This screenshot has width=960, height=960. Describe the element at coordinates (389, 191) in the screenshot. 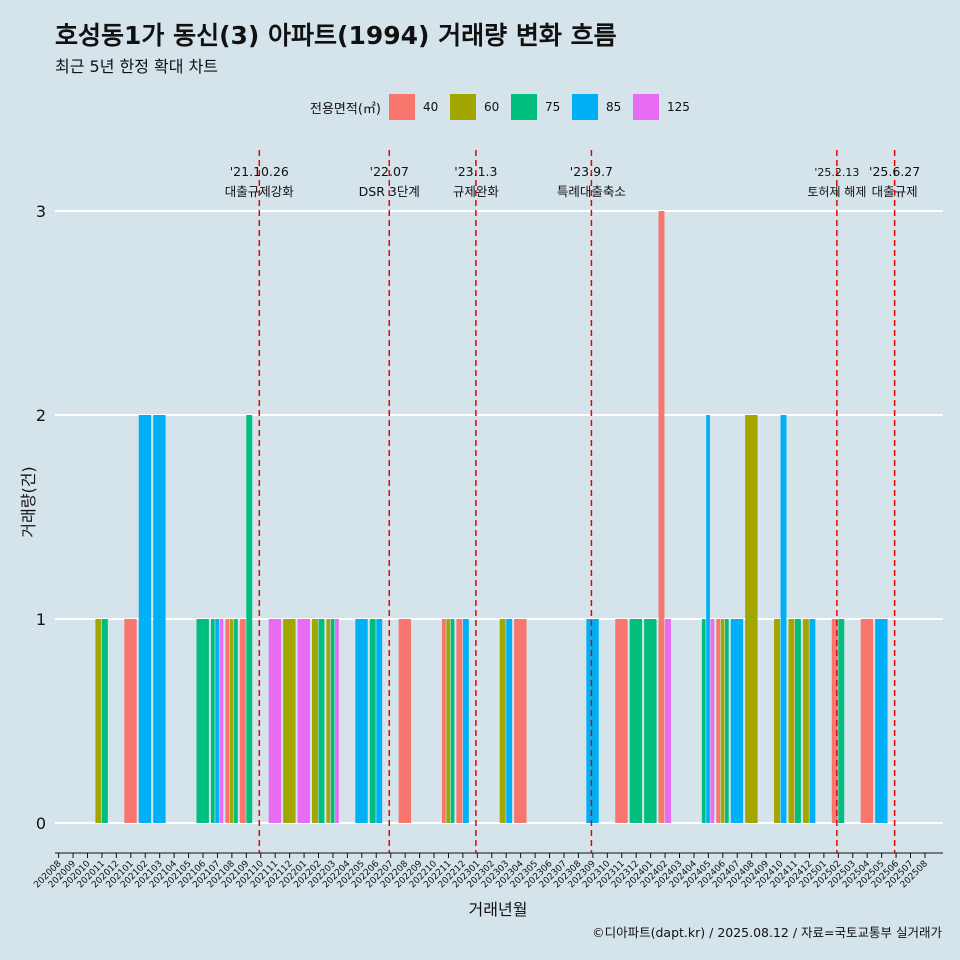

I see `event-label-202207: DSR 3단계` at that location.